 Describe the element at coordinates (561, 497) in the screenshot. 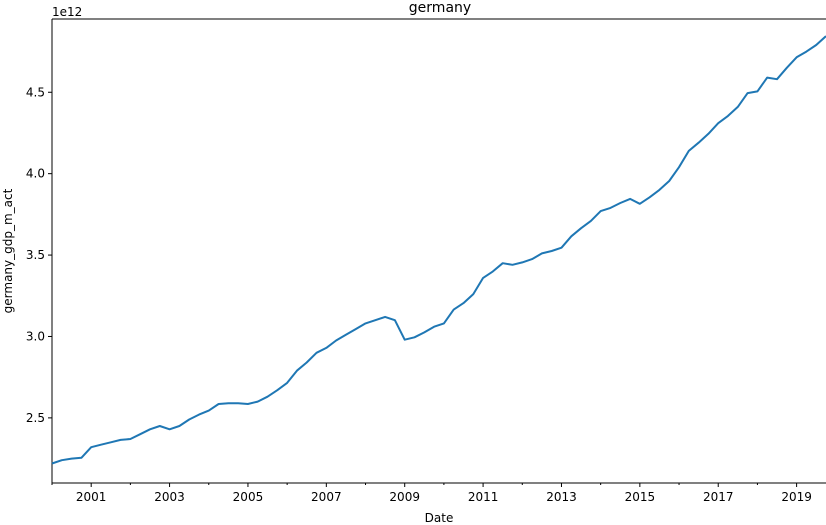

I see `x-tick-label: 2013` at that location.